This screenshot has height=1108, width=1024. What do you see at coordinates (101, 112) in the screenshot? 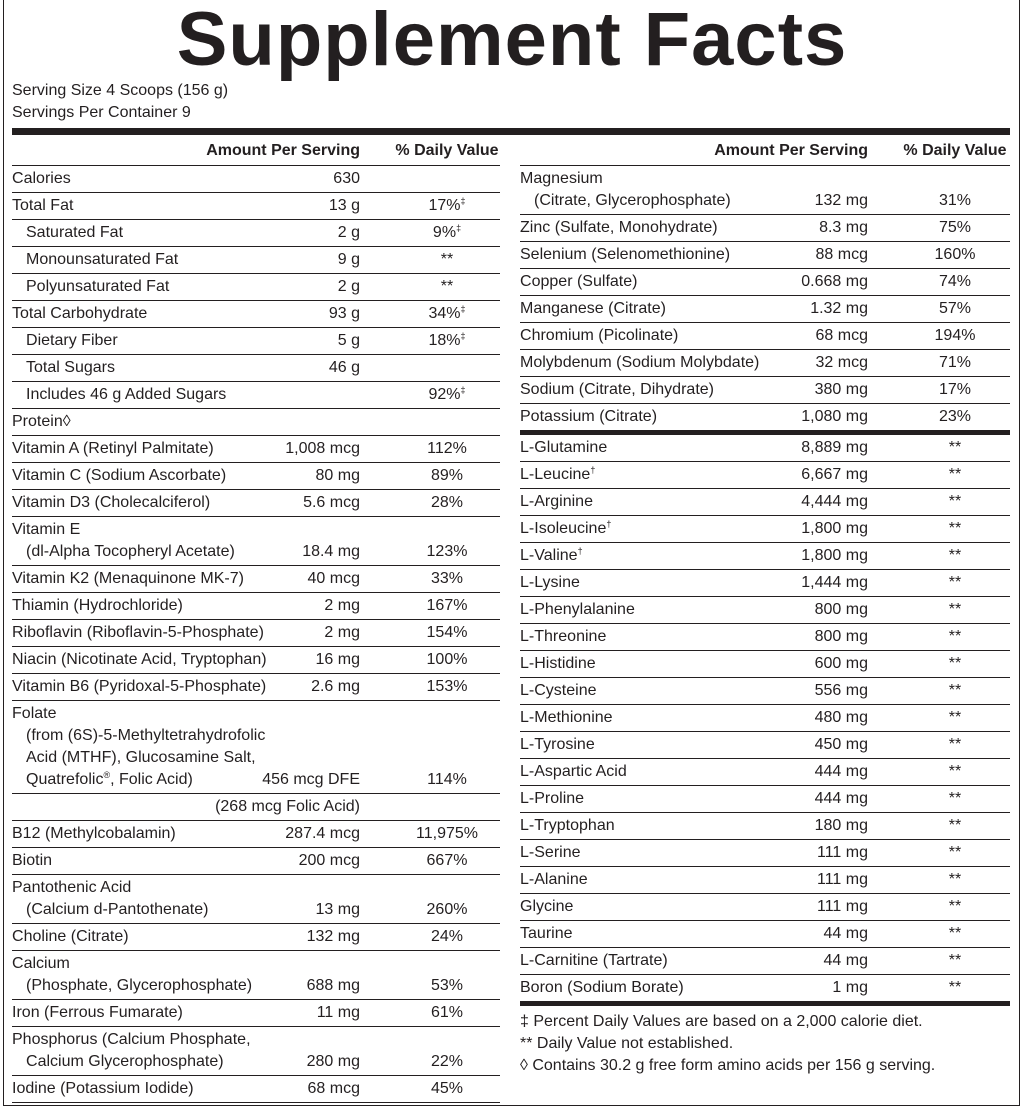
I see `servings-per-container: Servings Per Container 9` at bounding box center [101, 112].